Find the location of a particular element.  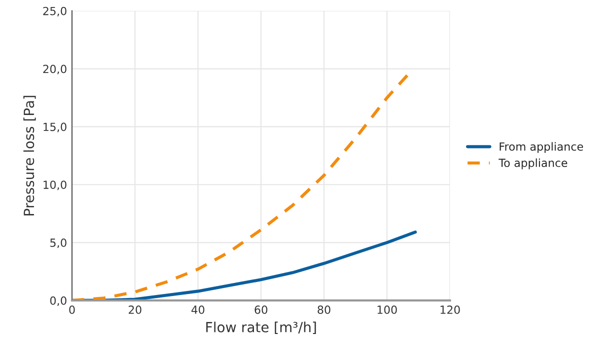

y-tick-label: 10,0 is located at coordinates (55, 185).